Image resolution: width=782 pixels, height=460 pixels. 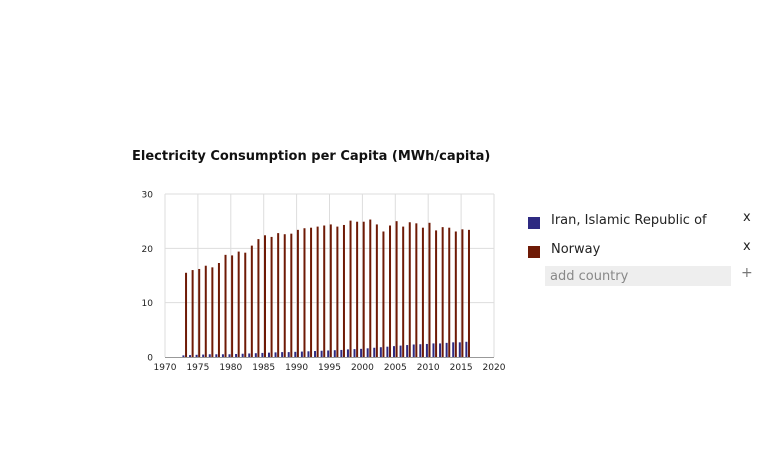 What do you see at coordinates (199, 312) in the screenshot?
I see `bar-norway-1975` at bounding box center [199, 312].